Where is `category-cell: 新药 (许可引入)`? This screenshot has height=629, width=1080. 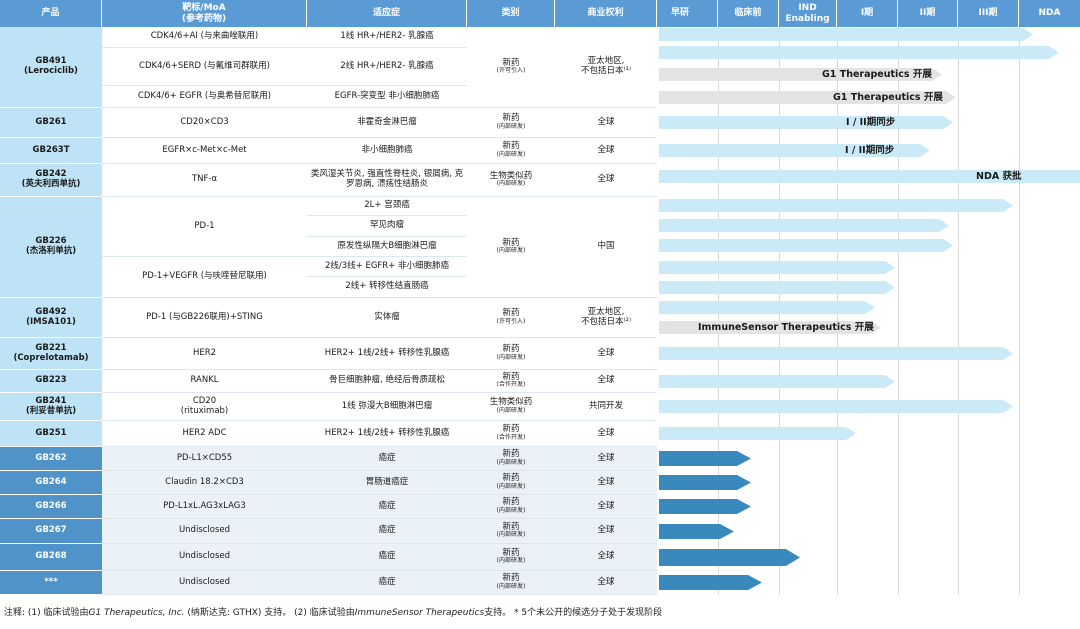 category-cell: 新药 (许可引入) is located at coordinates (511, 67).